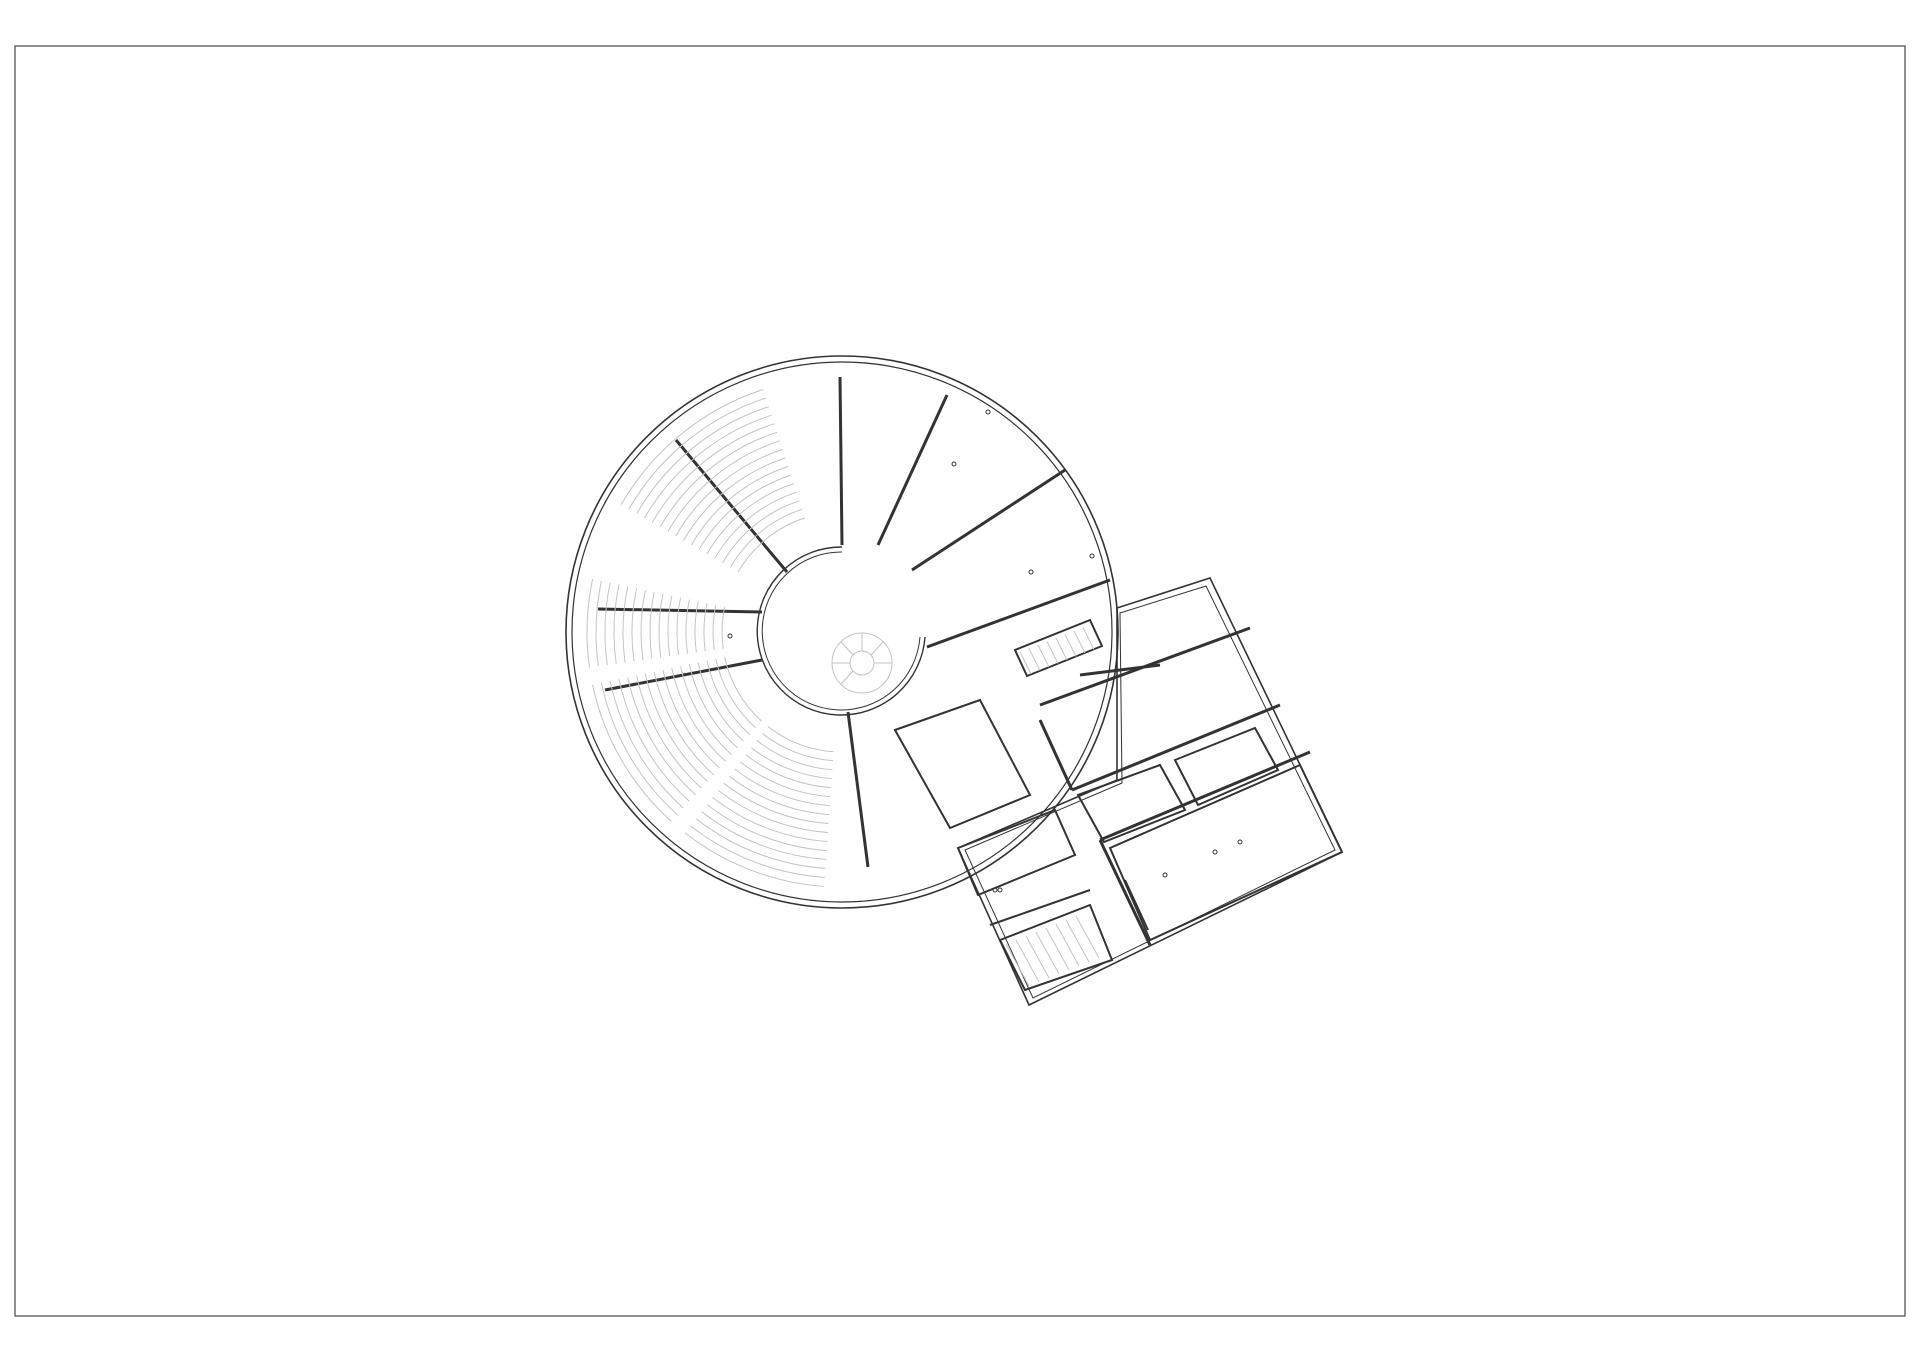 The height and width of the screenshot is (1356, 1920). I want to click on rect-columns, so click(1117, 866).